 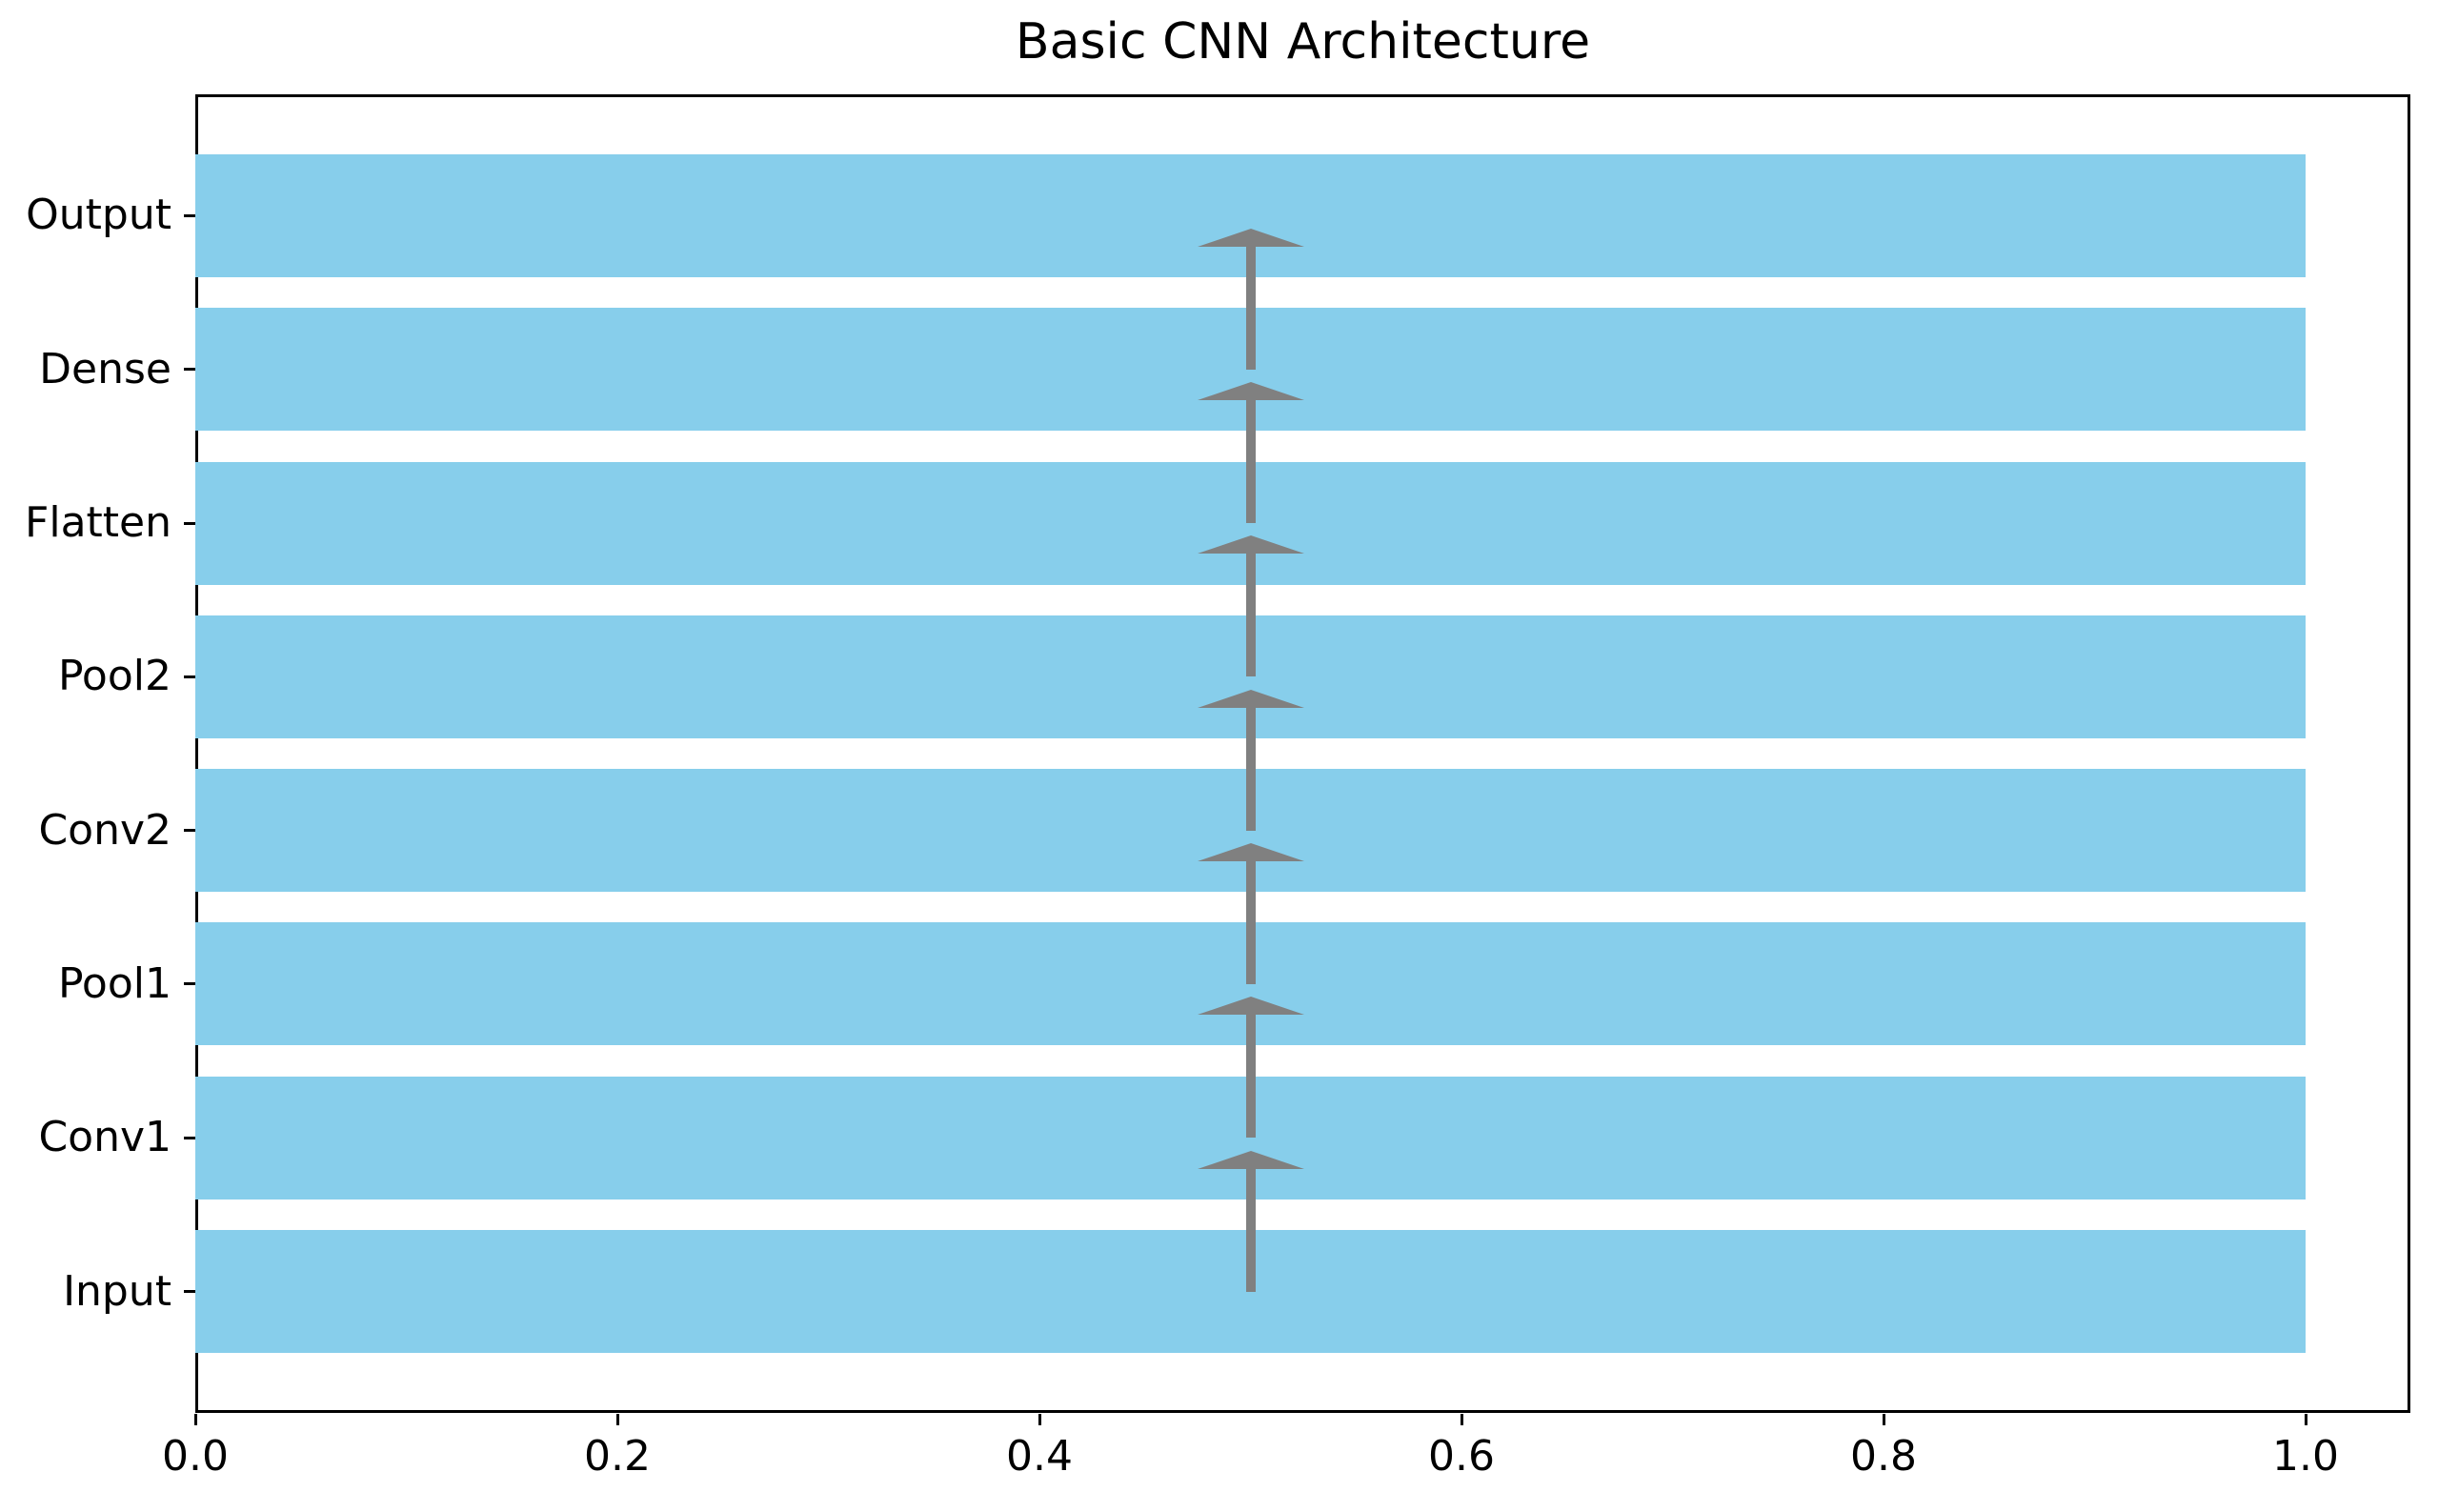 What do you see at coordinates (98, 215) in the screenshot?
I see `y-tick-label-output: Output` at bounding box center [98, 215].